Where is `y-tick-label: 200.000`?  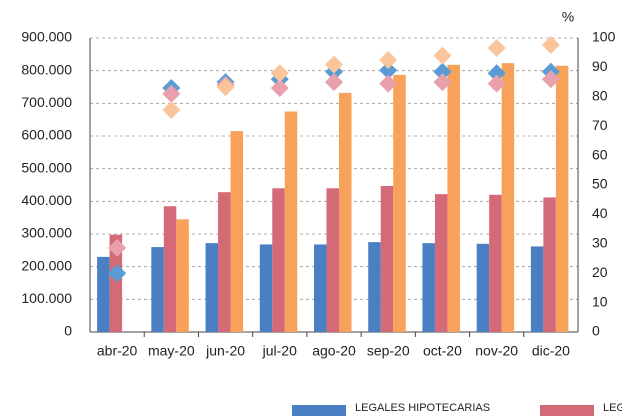 y-tick-label: 200.000 is located at coordinates (46, 265).